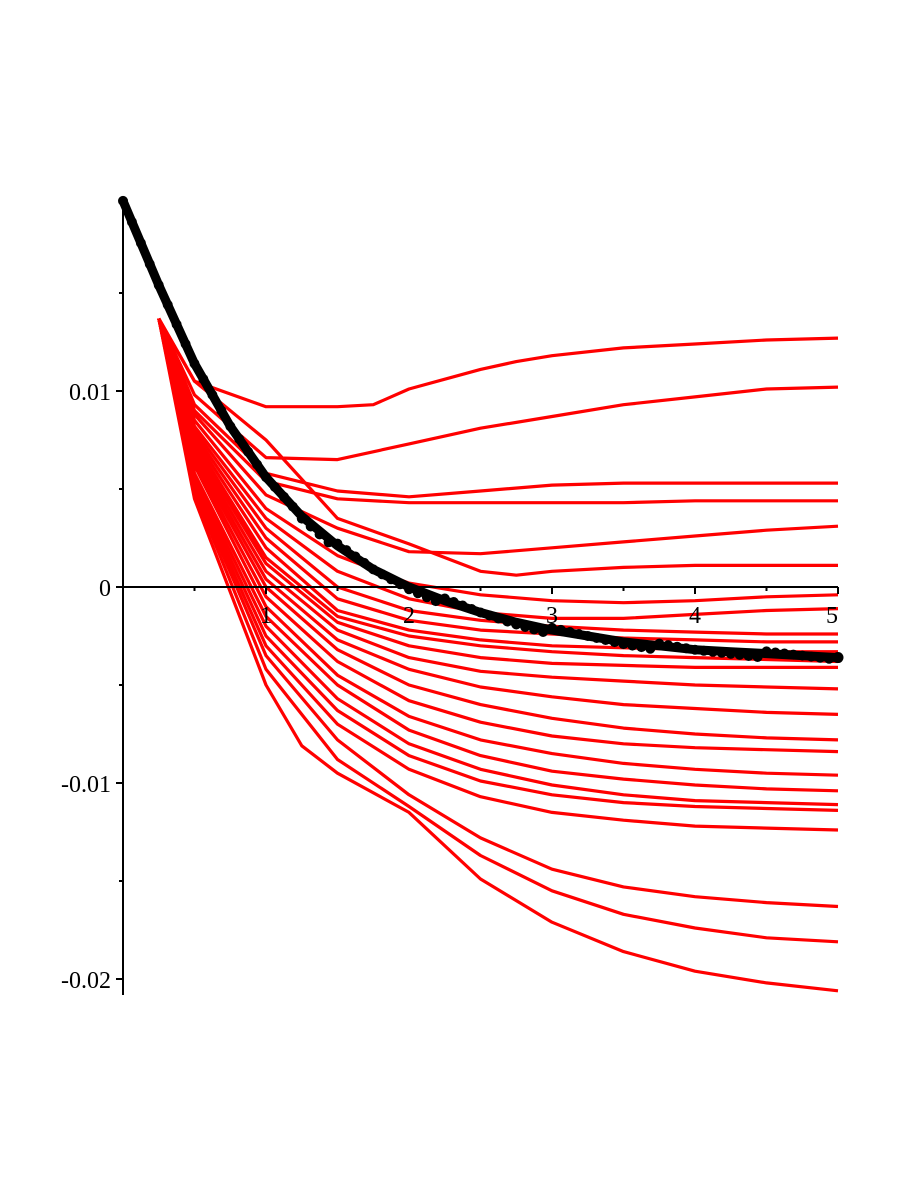 The width and height of the screenshot is (917, 1187). I want to click on y-tick-label: 0.01, so click(90, 393).